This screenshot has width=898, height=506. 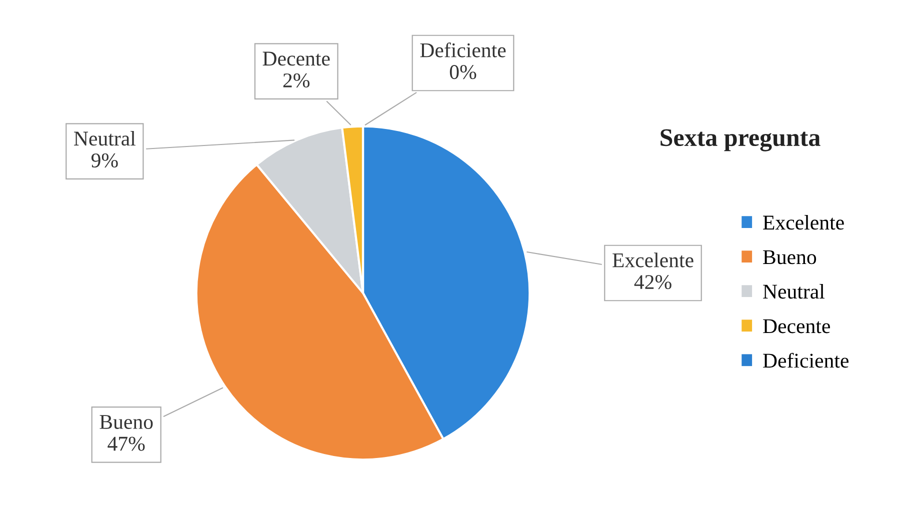 I want to click on slice-label: Bueno, so click(x=126, y=422).